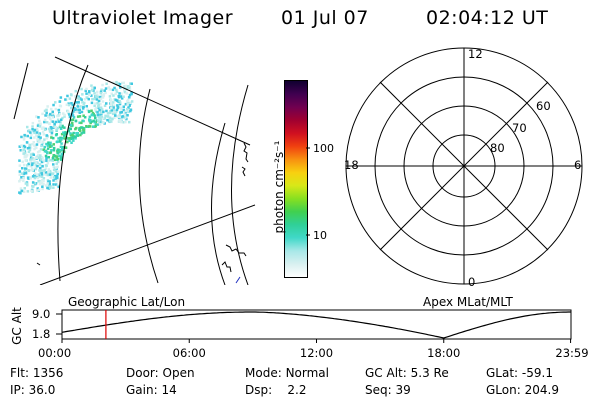 The width and height of the screenshot is (600, 400). Describe the element at coordinates (41, 334) in the screenshot. I see `y-tick-low: 1.8` at that location.